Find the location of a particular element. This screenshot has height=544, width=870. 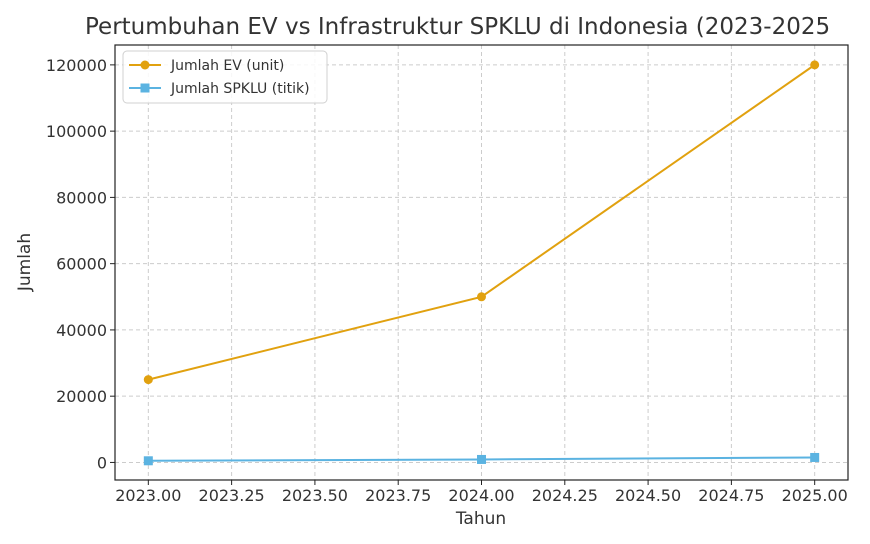

x-axis-label: Tahun is located at coordinates (480, 519).